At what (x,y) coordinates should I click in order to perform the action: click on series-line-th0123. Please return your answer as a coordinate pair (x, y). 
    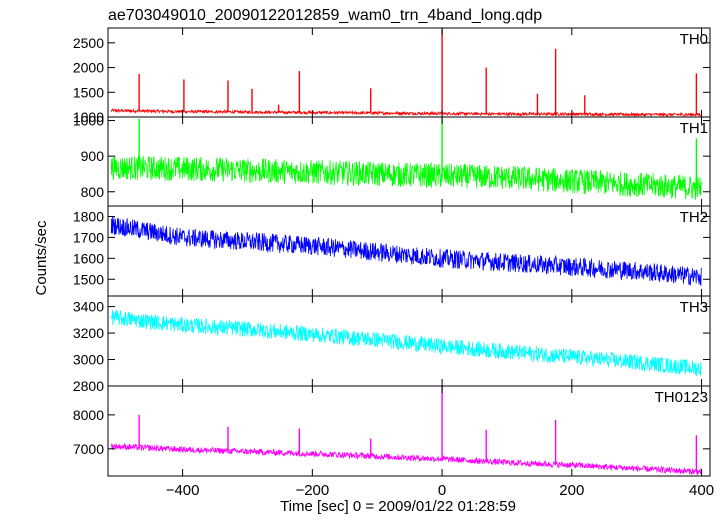
    Looking at the image, I should click on (406, 459).